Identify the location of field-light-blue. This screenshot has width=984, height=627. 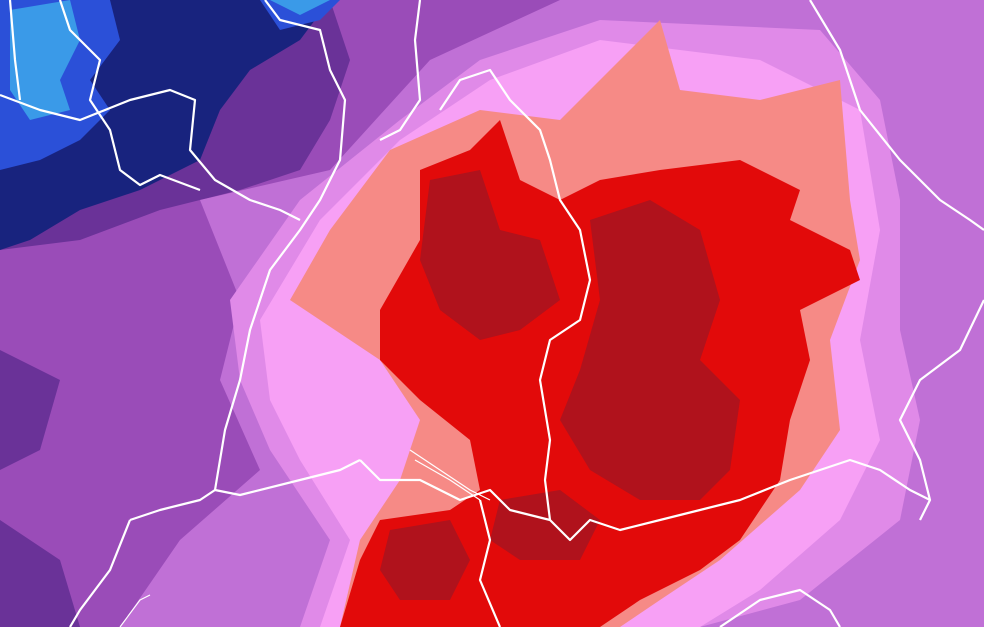
(170, 60).